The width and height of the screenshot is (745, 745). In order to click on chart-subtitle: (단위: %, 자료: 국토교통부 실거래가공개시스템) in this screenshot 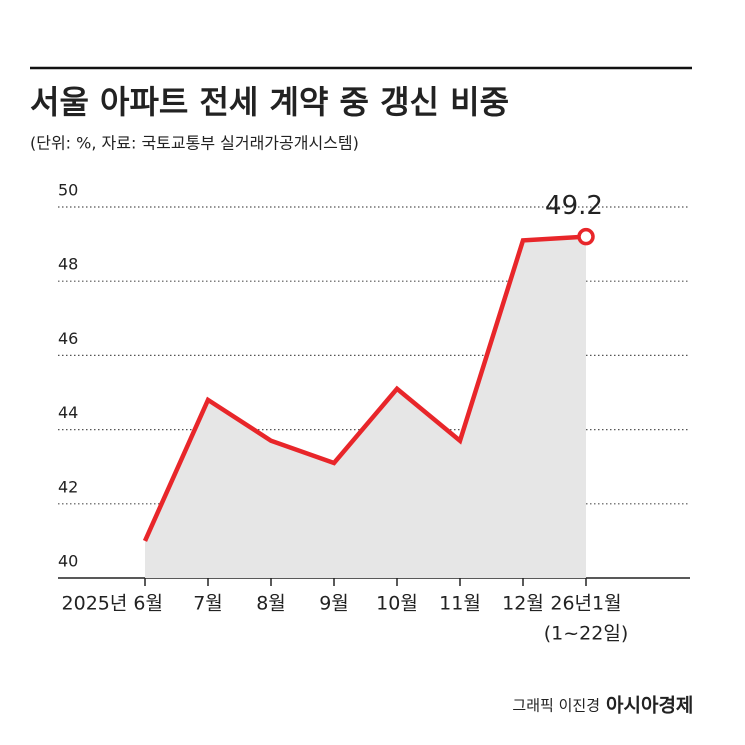, I will do `click(194, 143)`.